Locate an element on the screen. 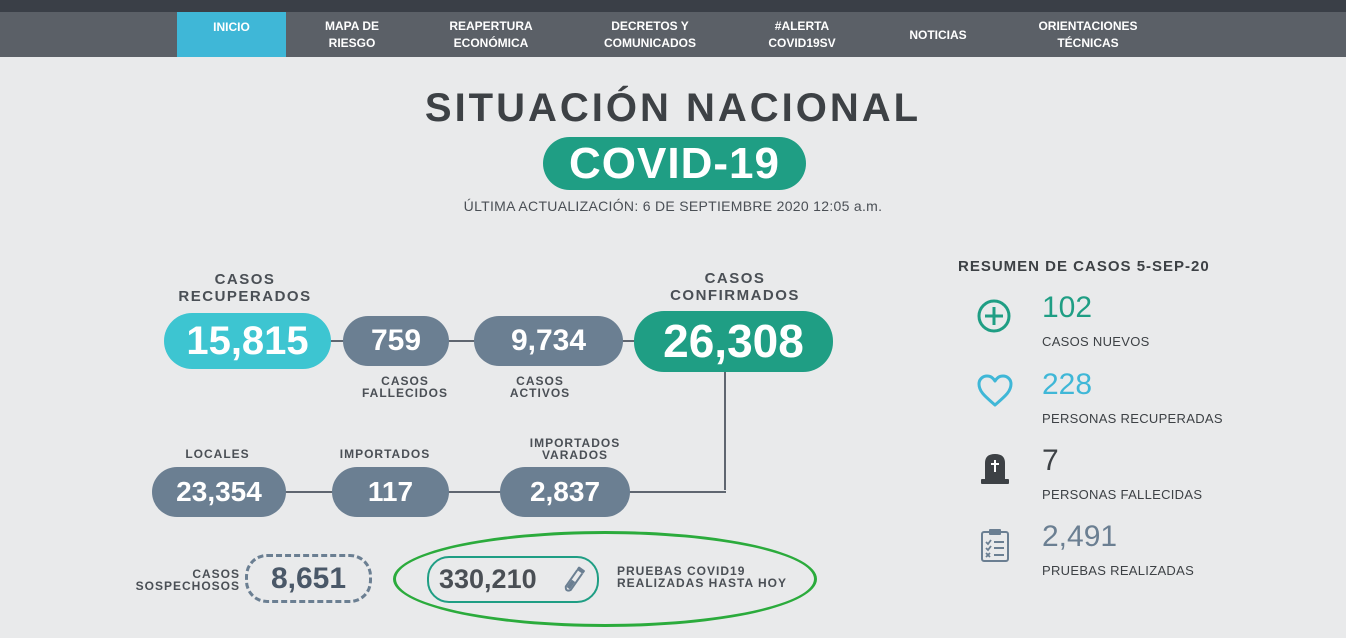 Image resolution: width=1346 pixels, height=638 pixels. top-strip is located at coordinates (673, 6).